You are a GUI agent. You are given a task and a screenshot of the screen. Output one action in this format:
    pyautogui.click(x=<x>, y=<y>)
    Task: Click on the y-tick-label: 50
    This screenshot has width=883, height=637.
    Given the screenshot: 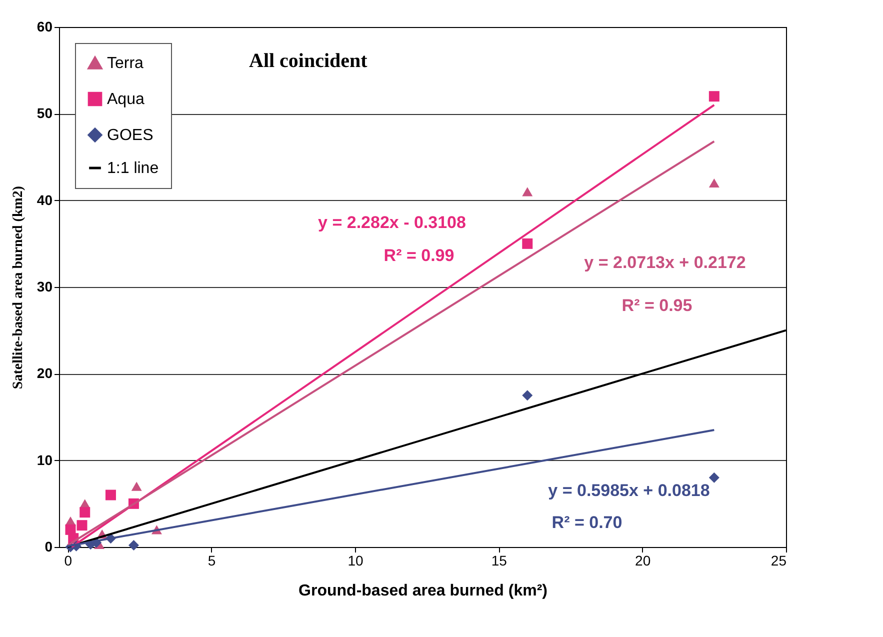 What is the action you would take?
    pyautogui.click(x=44, y=113)
    